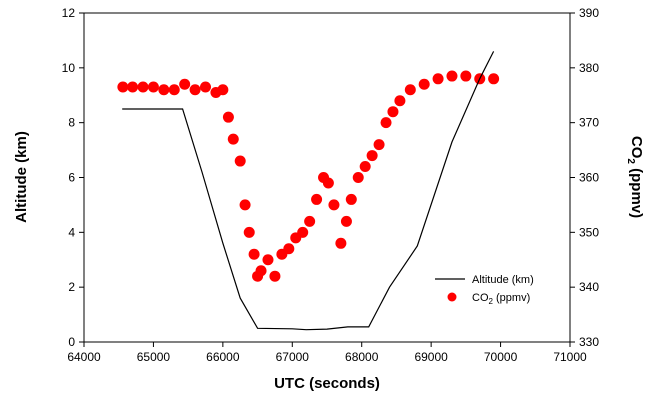  I want to click on y-right-tick-label: 390, so click(589, 13).